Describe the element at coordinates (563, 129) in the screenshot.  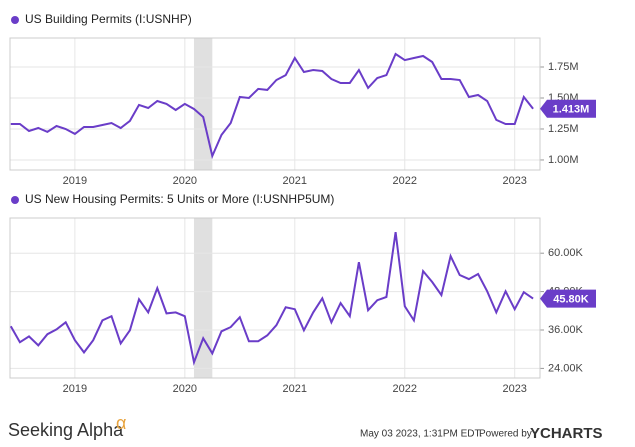
I see `y-tick-label: 1.25M` at that location.